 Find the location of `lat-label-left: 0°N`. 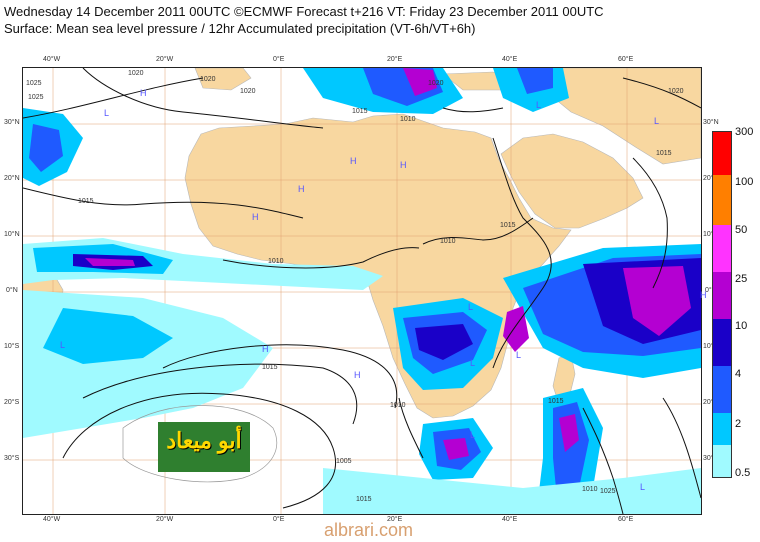

lat-label-left: 0°N is located at coordinates (12, 290).